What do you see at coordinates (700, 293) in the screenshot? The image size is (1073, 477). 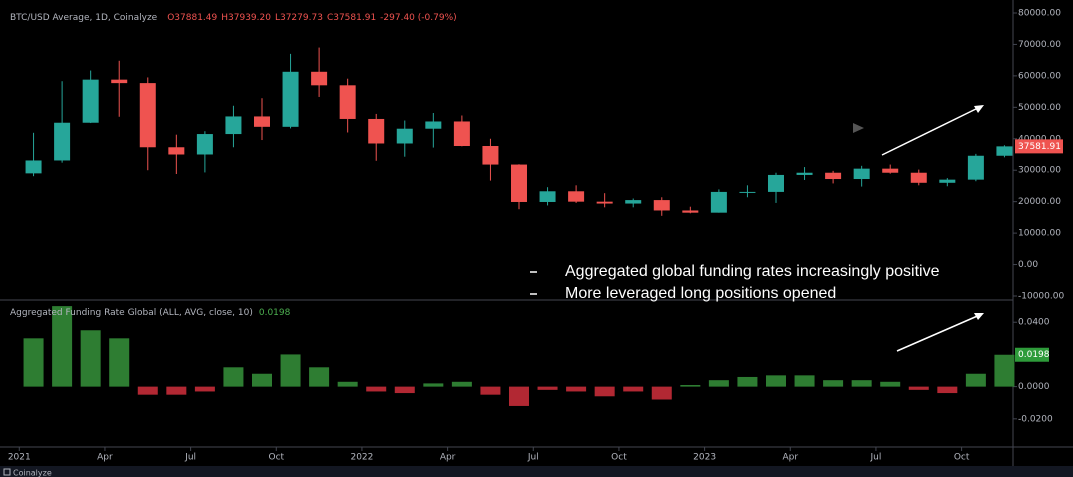 I see `annotation: More leveraged long positions opened` at bounding box center [700, 293].